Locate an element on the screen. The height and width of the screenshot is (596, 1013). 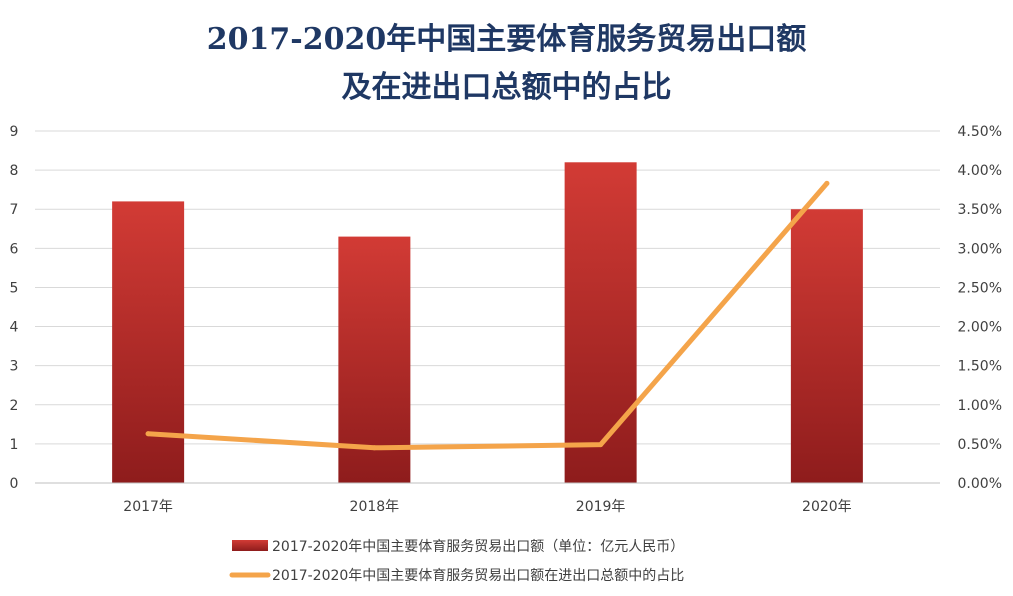
x-tick-label: 2017年 is located at coordinates (148, 507).